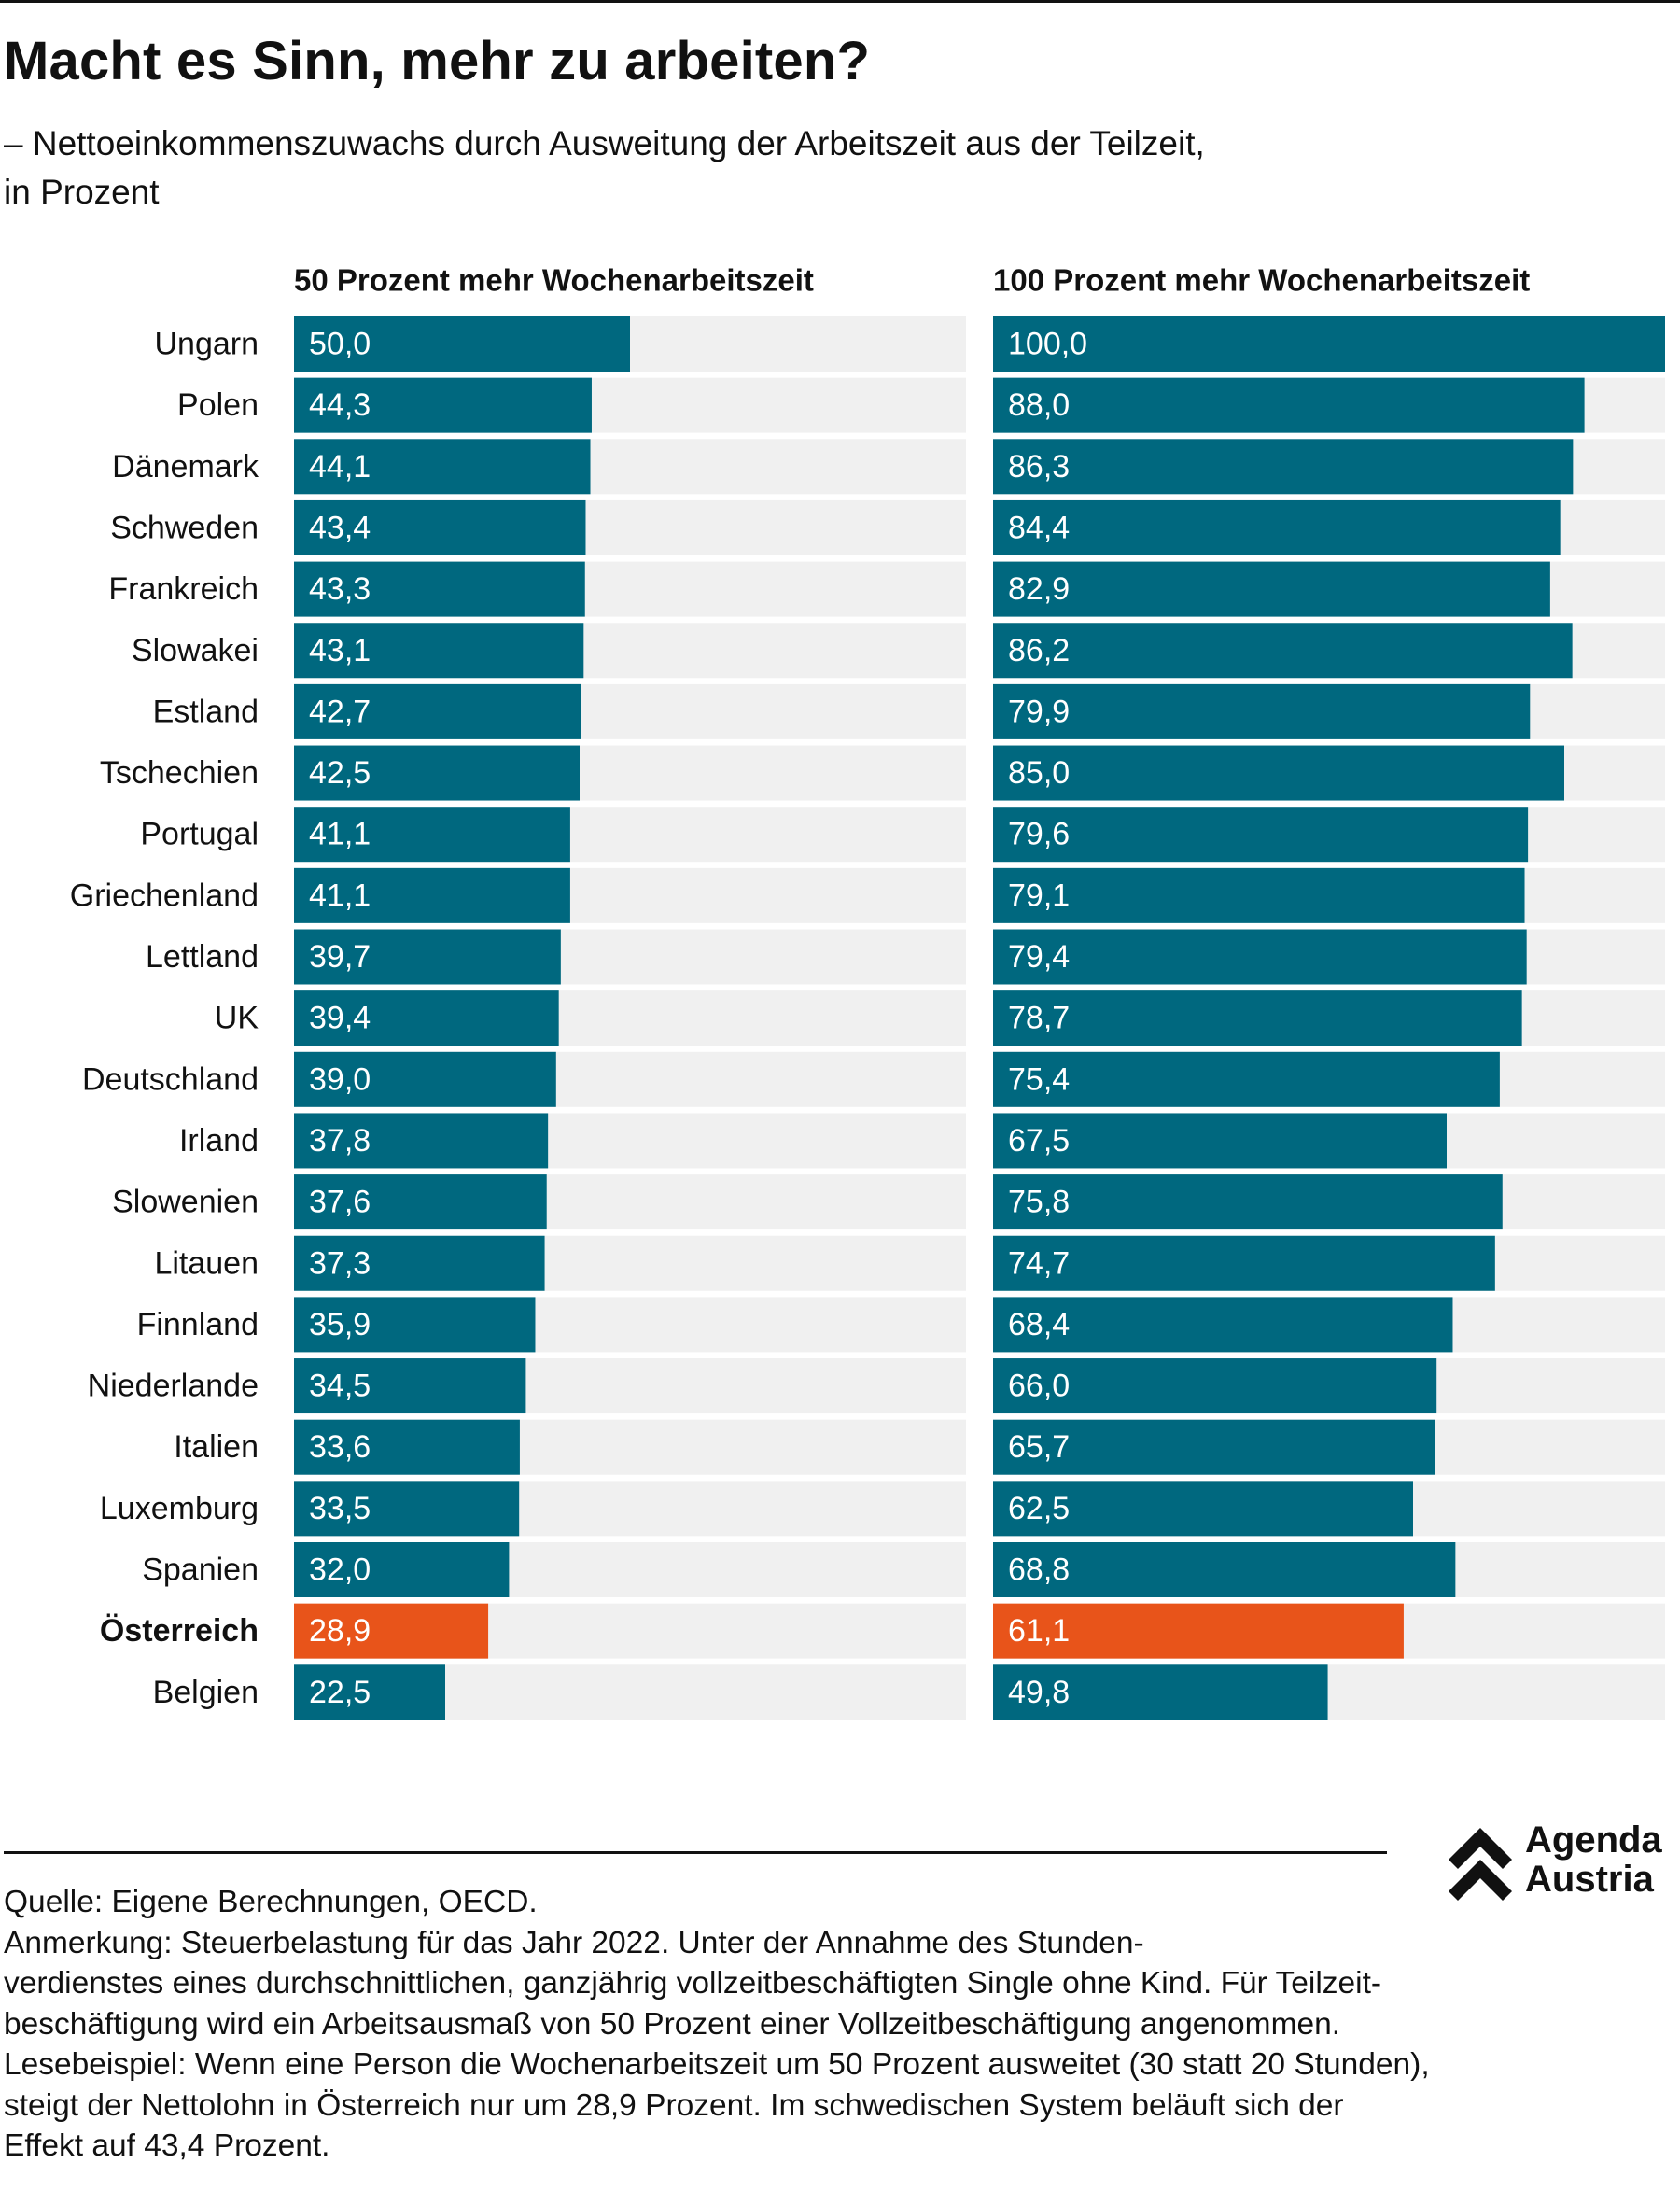 Image resolution: width=1680 pixels, height=2191 pixels. Describe the element at coordinates (340, 1631) in the screenshot. I see `data-label: 28,9` at that location.